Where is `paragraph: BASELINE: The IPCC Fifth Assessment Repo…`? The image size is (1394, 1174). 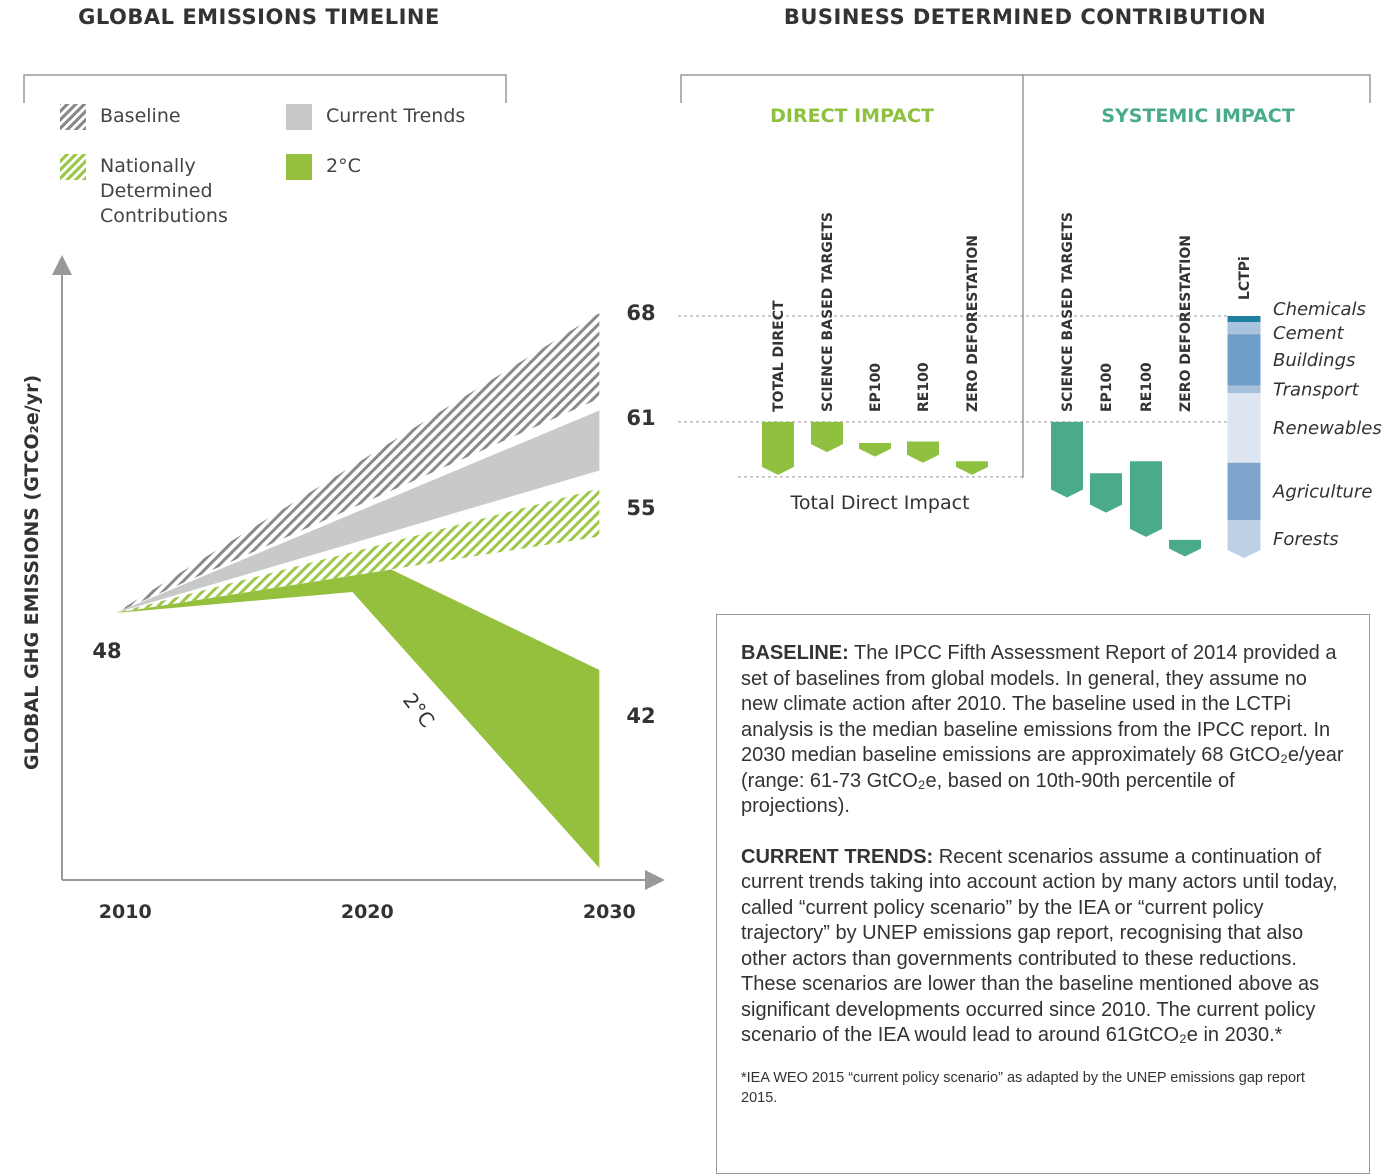
paragraph: BASELINE: The IPCC Fifth Assessment Repo… is located at coordinates (1043, 730).